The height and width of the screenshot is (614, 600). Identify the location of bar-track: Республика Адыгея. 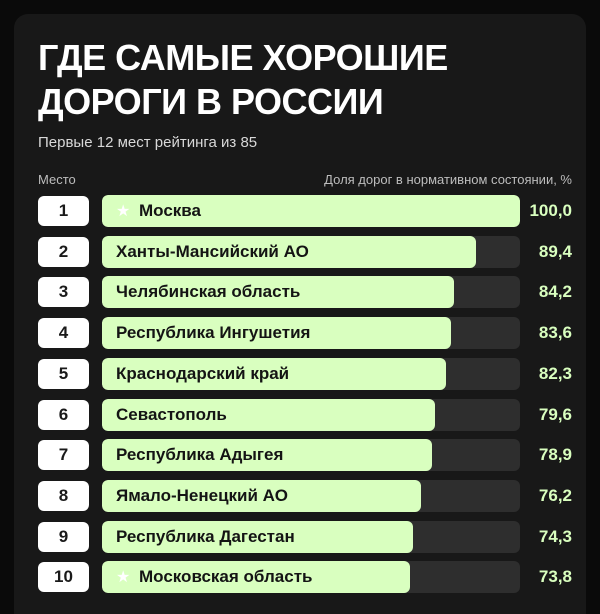
(311, 455).